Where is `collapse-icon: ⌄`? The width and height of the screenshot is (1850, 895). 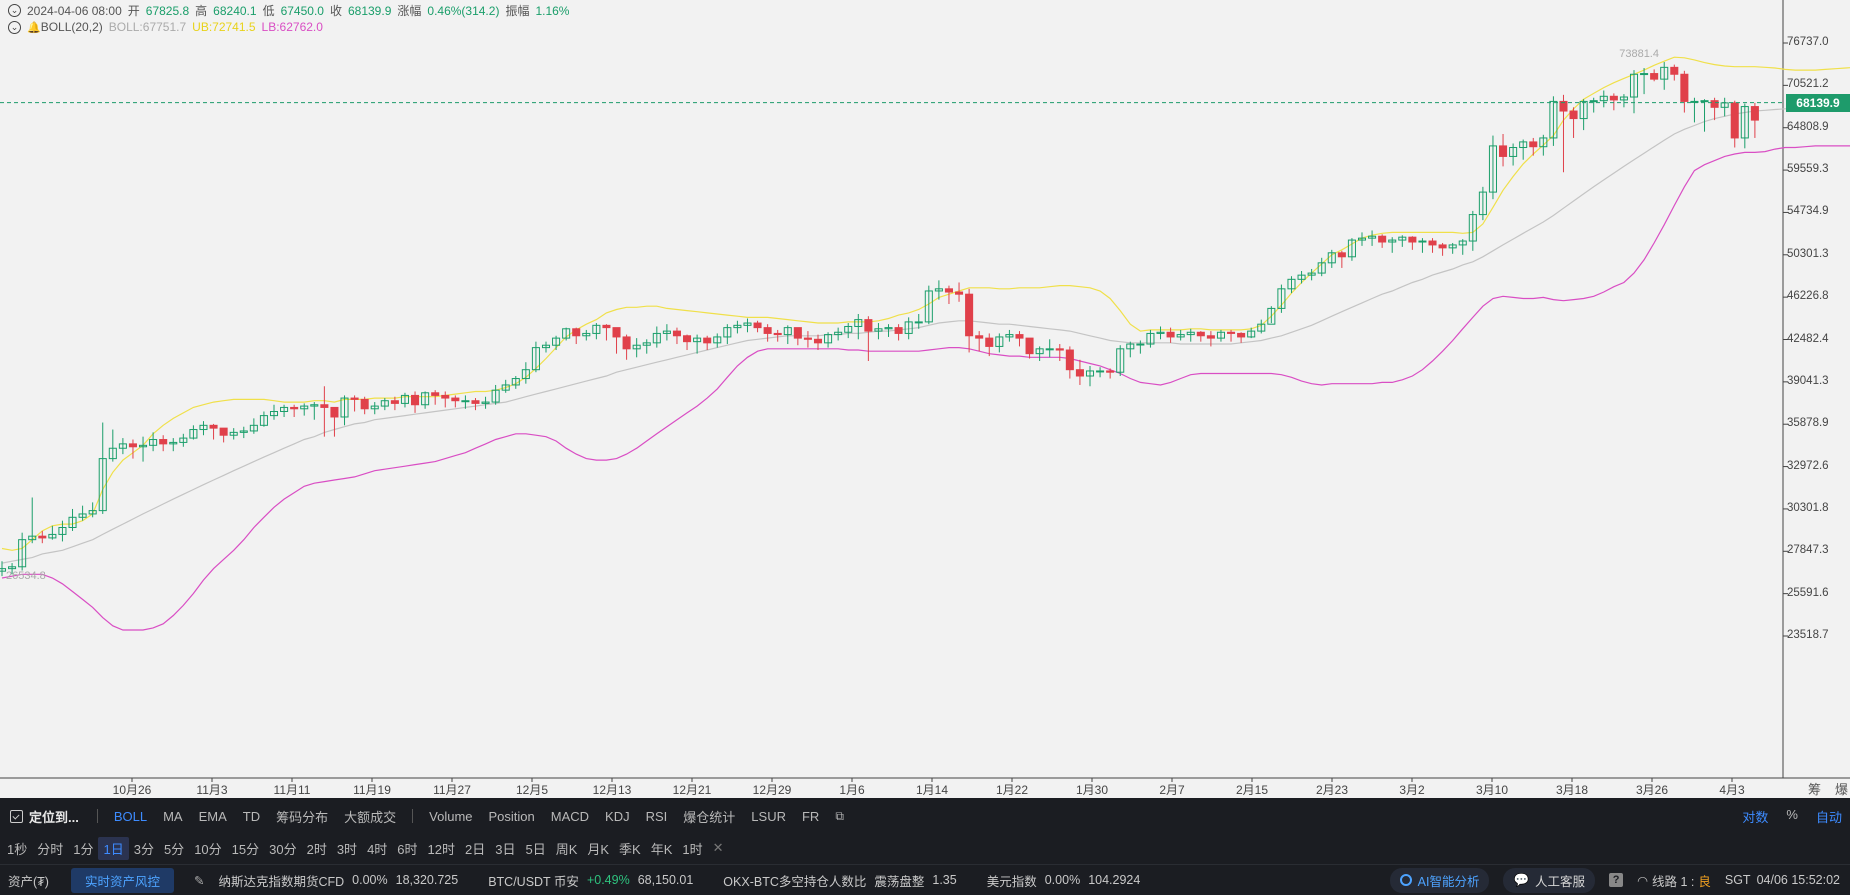 collapse-icon: ⌄ is located at coordinates (14, 10).